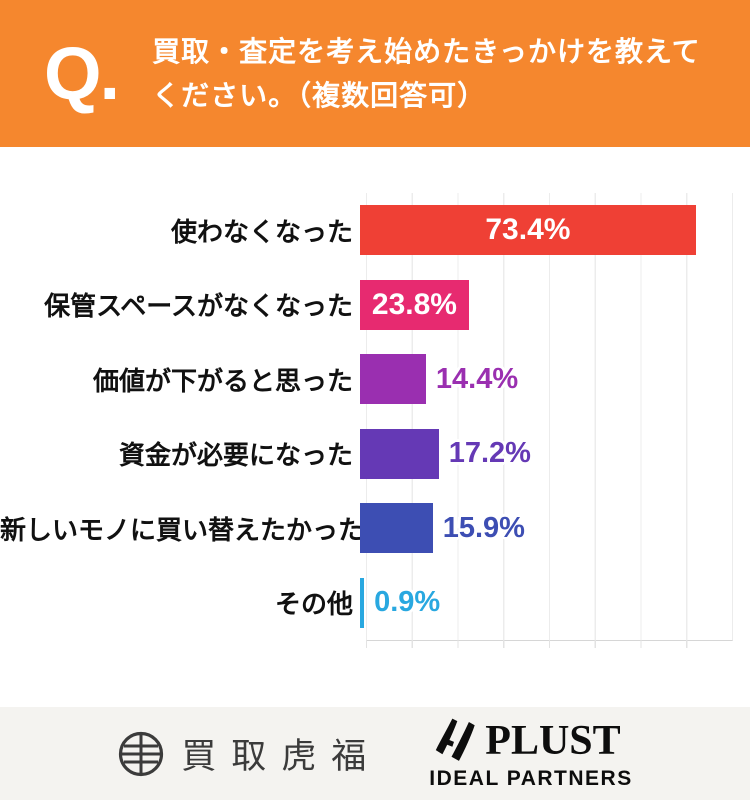 The width and height of the screenshot is (750, 800). I want to click on kaitori-torafuku-logo: 買取虎福, so click(249, 753).